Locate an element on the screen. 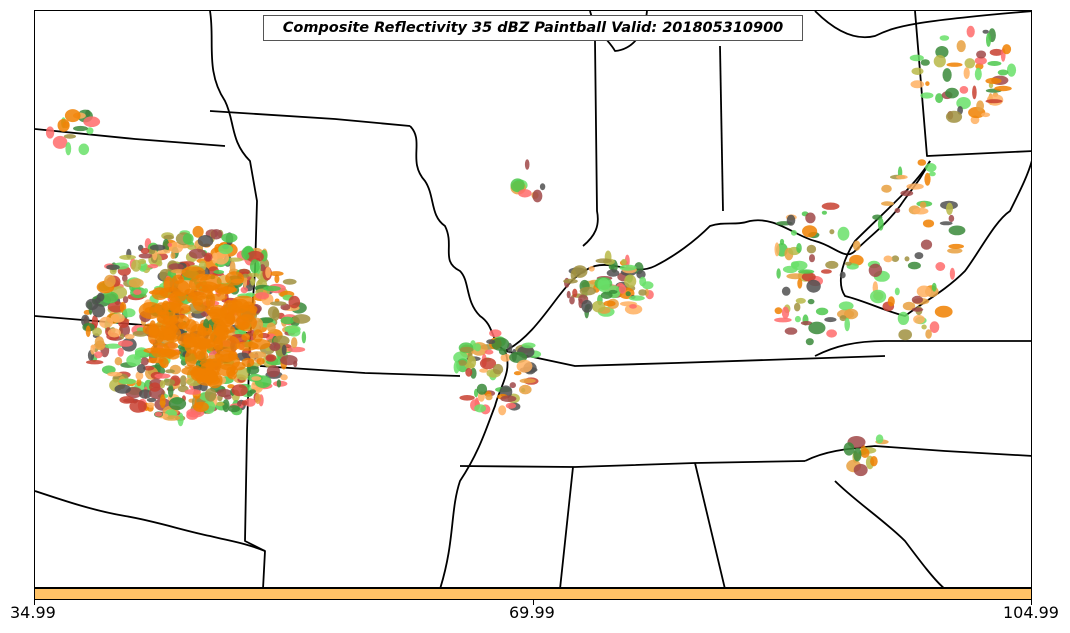  illinois-indiana-border is located at coordinates (590, 143).